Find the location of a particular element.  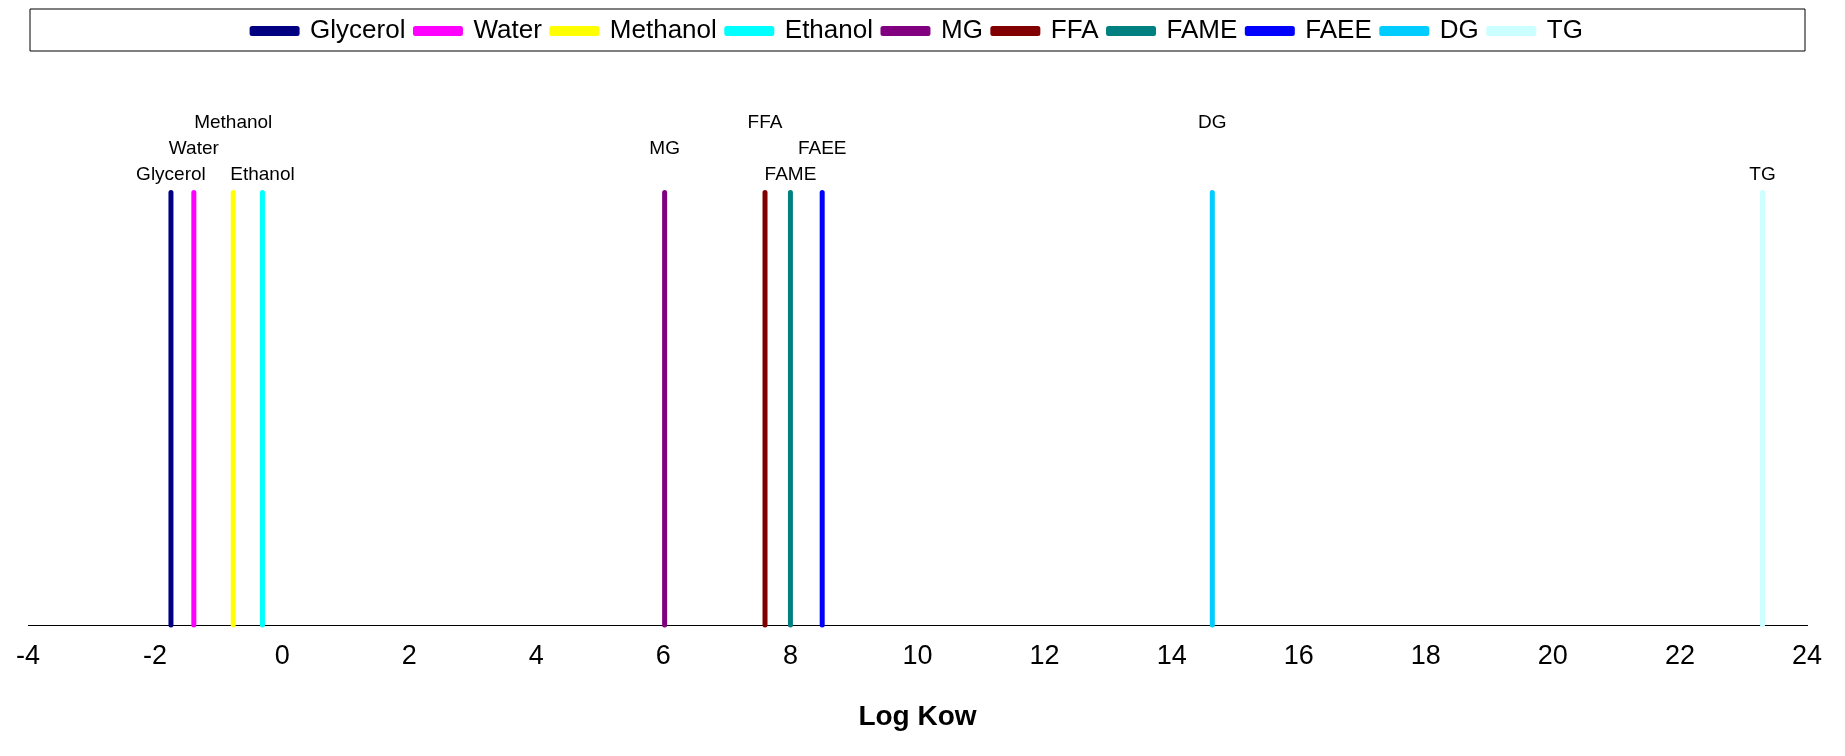

x-tick-label: 18 is located at coordinates (1425, 654).